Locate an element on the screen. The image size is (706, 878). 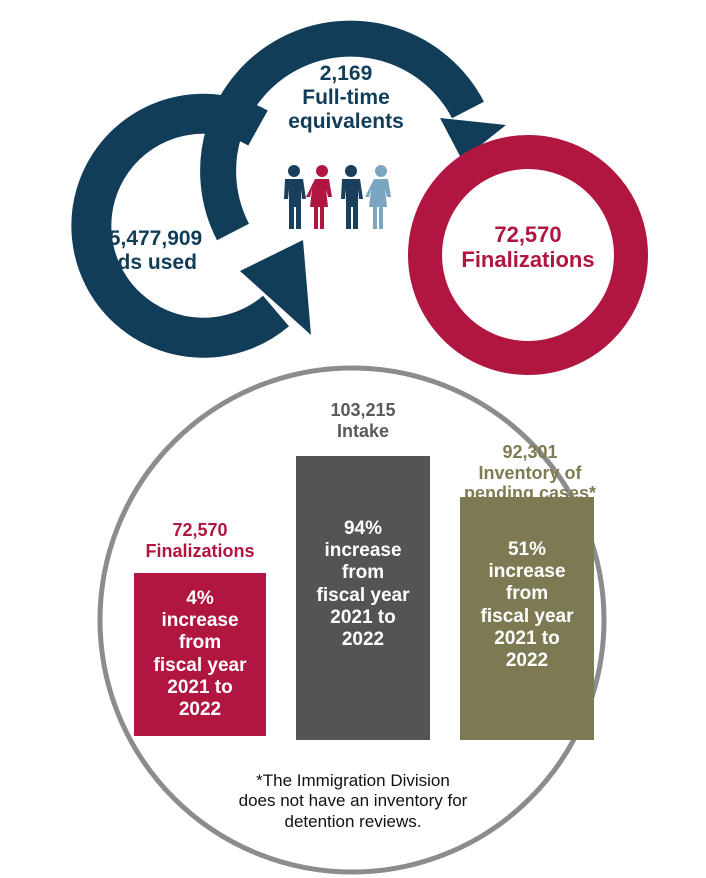
footnote-line2: does not have an inventory for is located at coordinates (353, 801).